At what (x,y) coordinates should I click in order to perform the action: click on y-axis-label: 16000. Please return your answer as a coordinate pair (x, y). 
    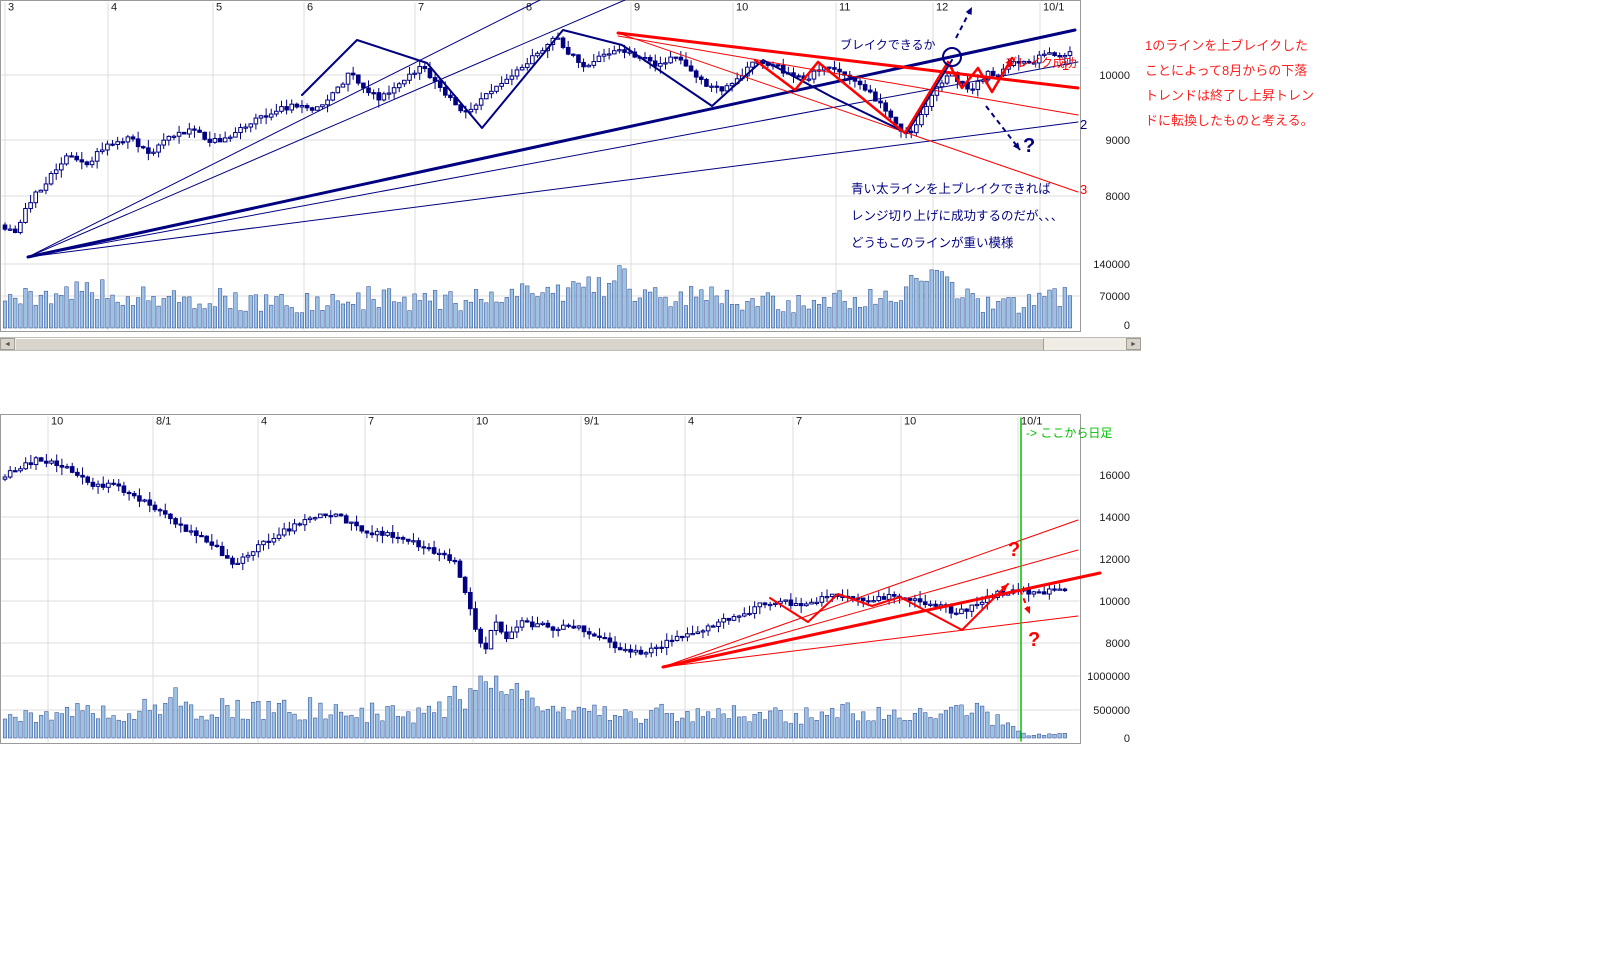
    Looking at the image, I should click on (1114, 476).